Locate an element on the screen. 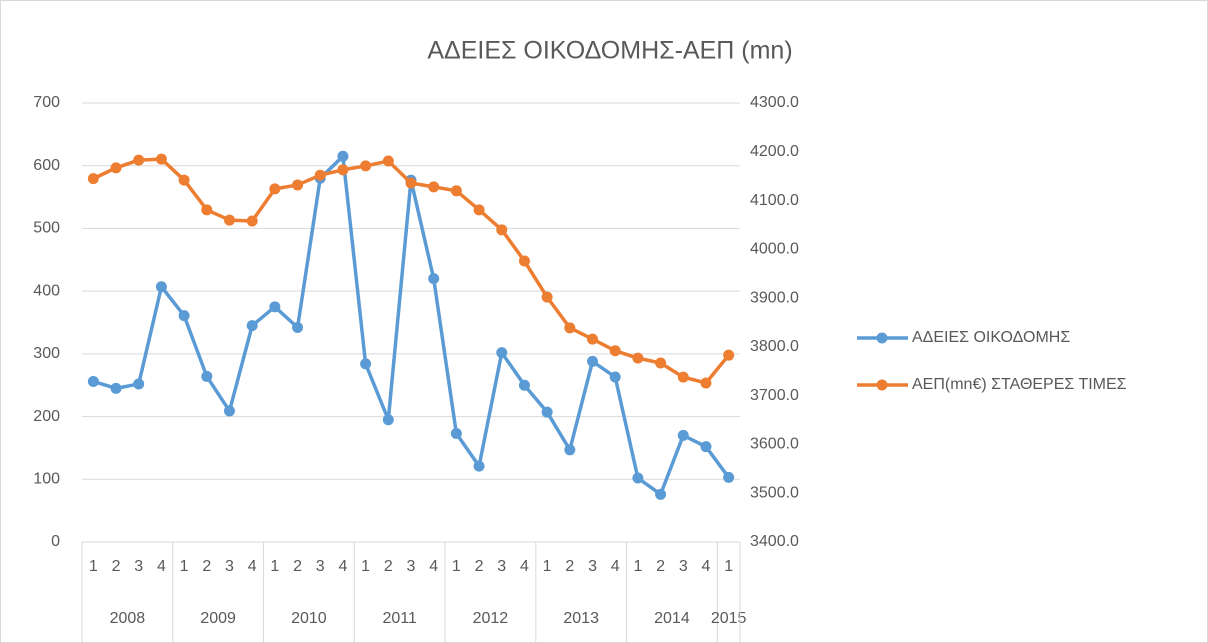 The image size is (1208, 643). y-tick-label: 500 is located at coordinates (46, 228).